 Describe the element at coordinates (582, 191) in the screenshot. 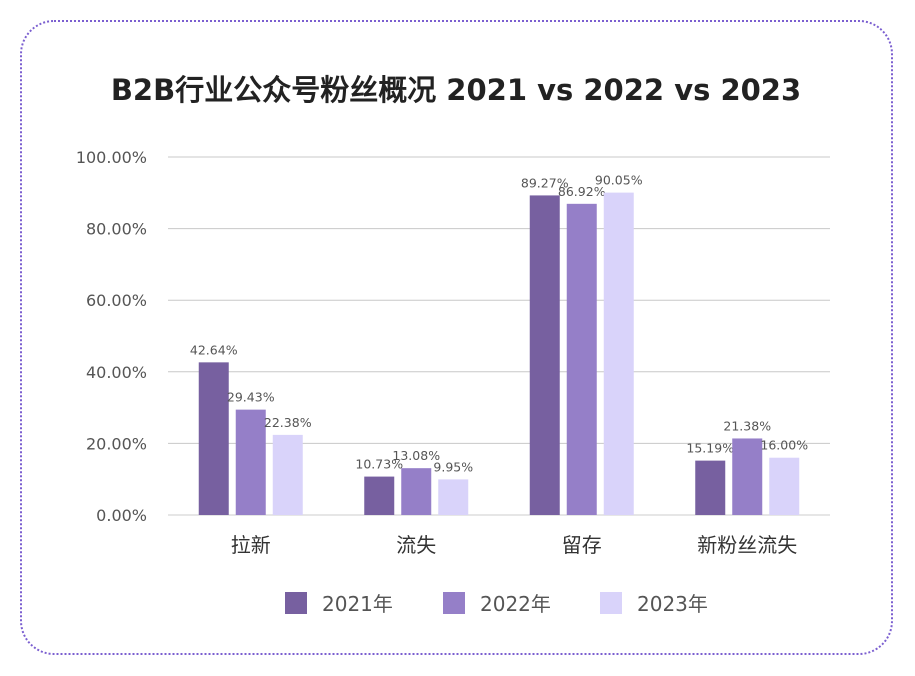

I see `data-label: 86.92%` at that location.